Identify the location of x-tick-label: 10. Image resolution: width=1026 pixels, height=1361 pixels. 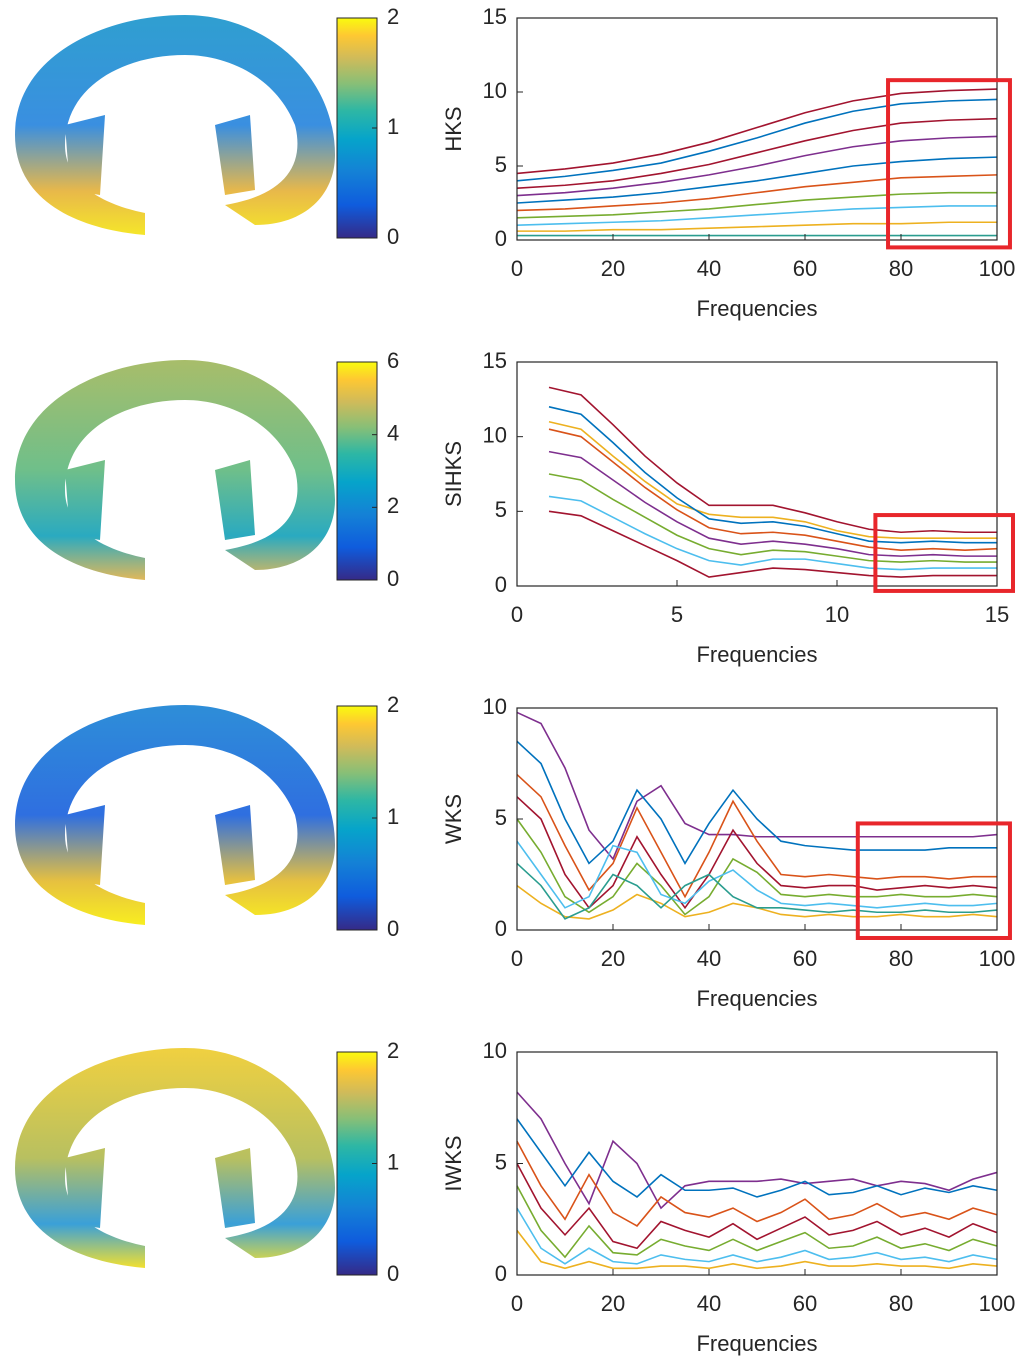
(837, 614).